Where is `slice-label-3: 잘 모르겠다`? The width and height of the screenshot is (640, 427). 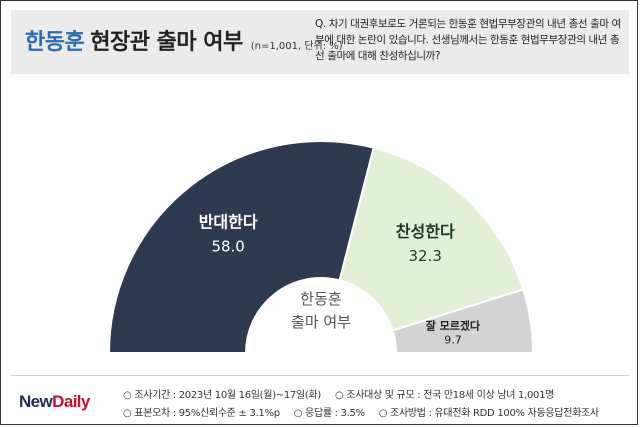 slice-label-3: 잘 모르겠다 is located at coordinates (453, 326).